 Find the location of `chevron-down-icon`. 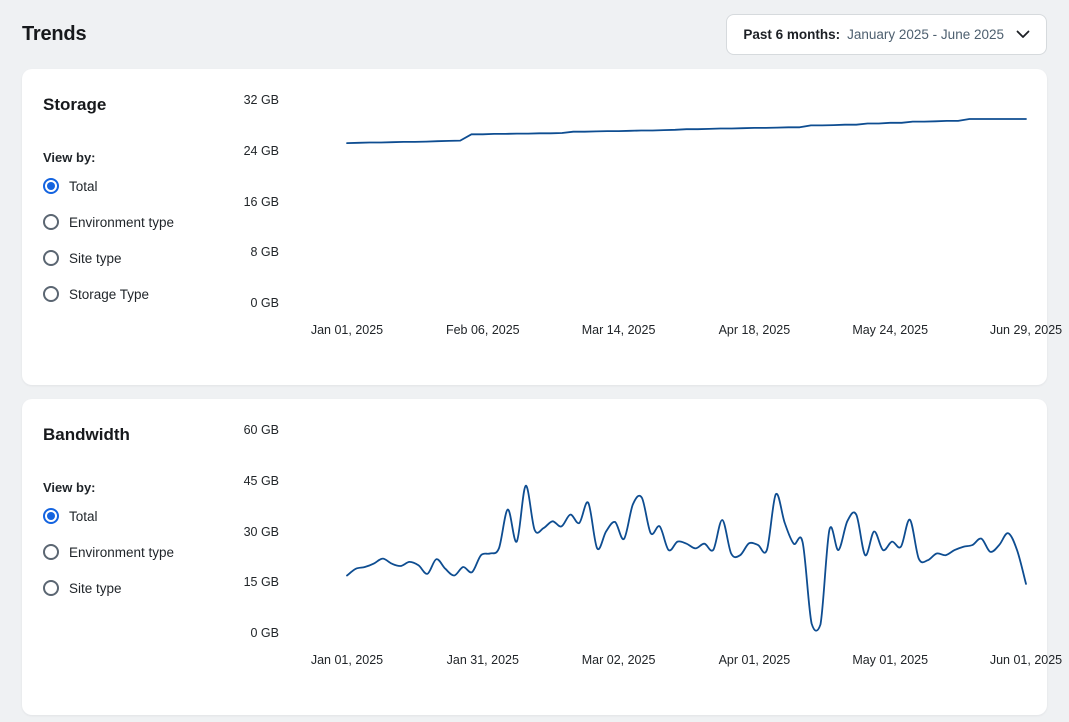

chevron-down-icon is located at coordinates (1023, 34).